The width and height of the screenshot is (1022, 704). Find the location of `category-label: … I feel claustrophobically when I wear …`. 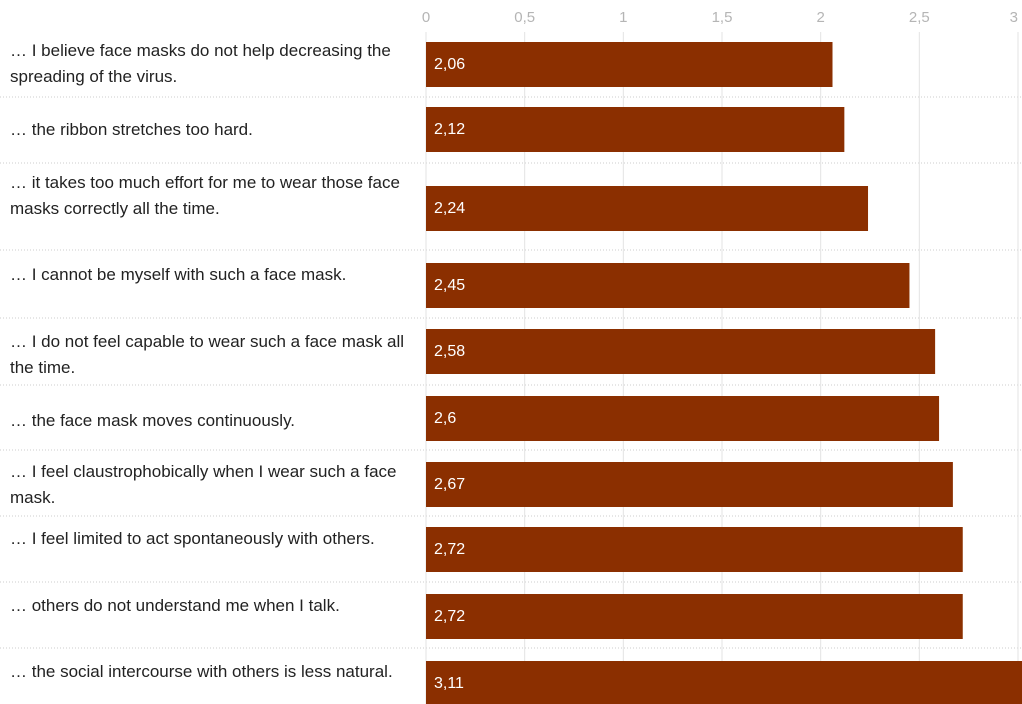

category-label: … I feel claustrophobically when I wear … is located at coordinates (203, 484).